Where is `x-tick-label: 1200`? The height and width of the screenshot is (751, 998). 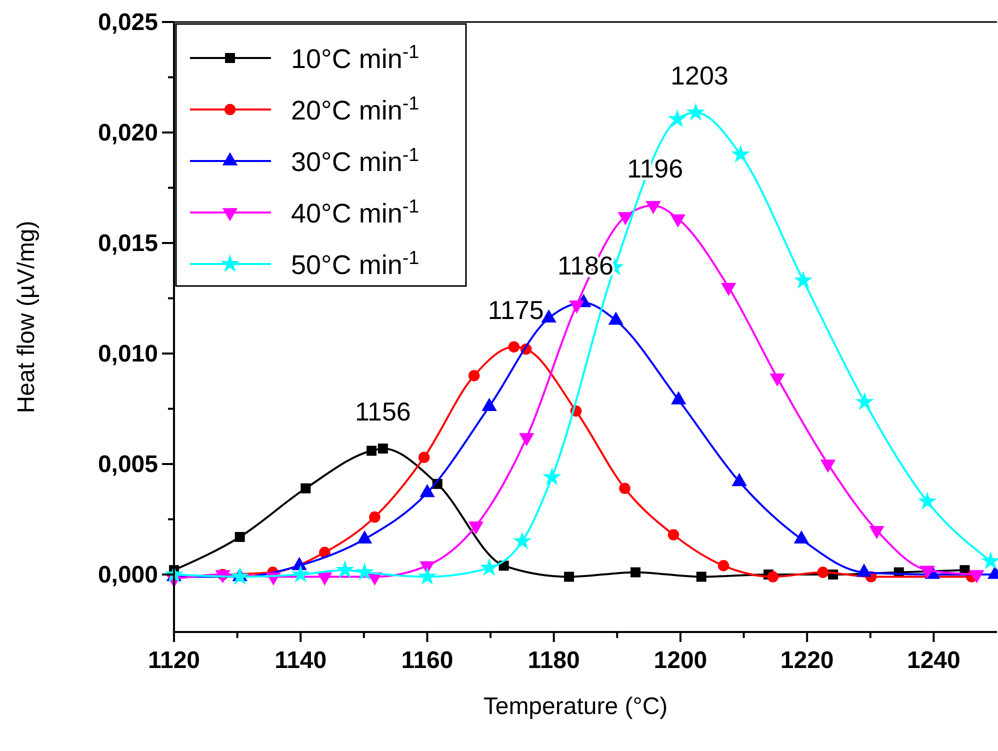
x-tick-label: 1200 is located at coordinates (681, 660).